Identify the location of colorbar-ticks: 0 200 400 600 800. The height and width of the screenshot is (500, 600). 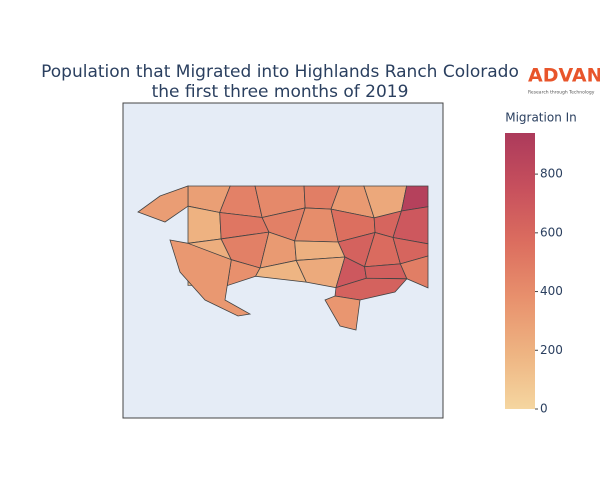
(549, 291).